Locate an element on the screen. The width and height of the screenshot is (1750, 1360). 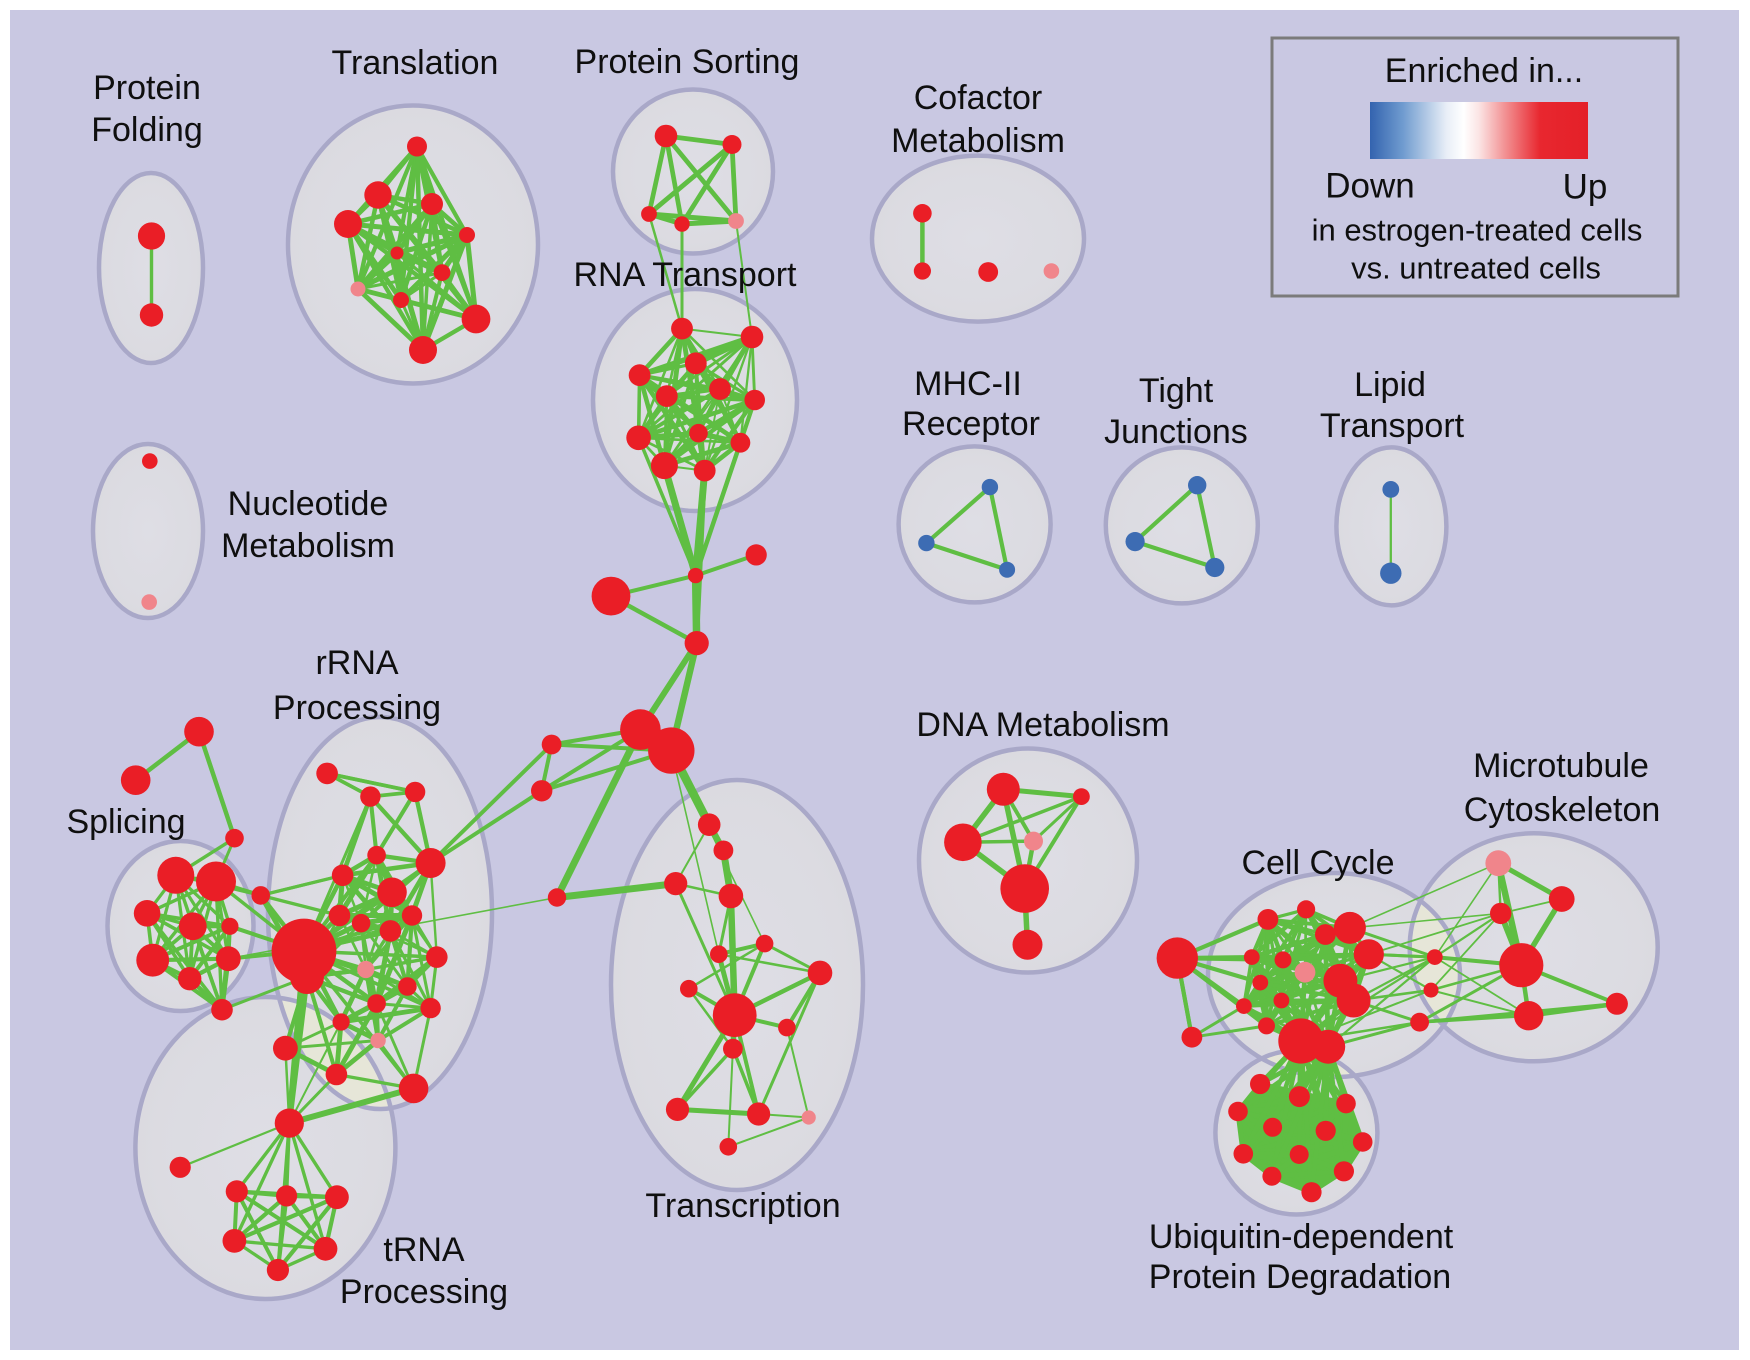
svg-text: Microtubule is located at coordinates (1561, 766).